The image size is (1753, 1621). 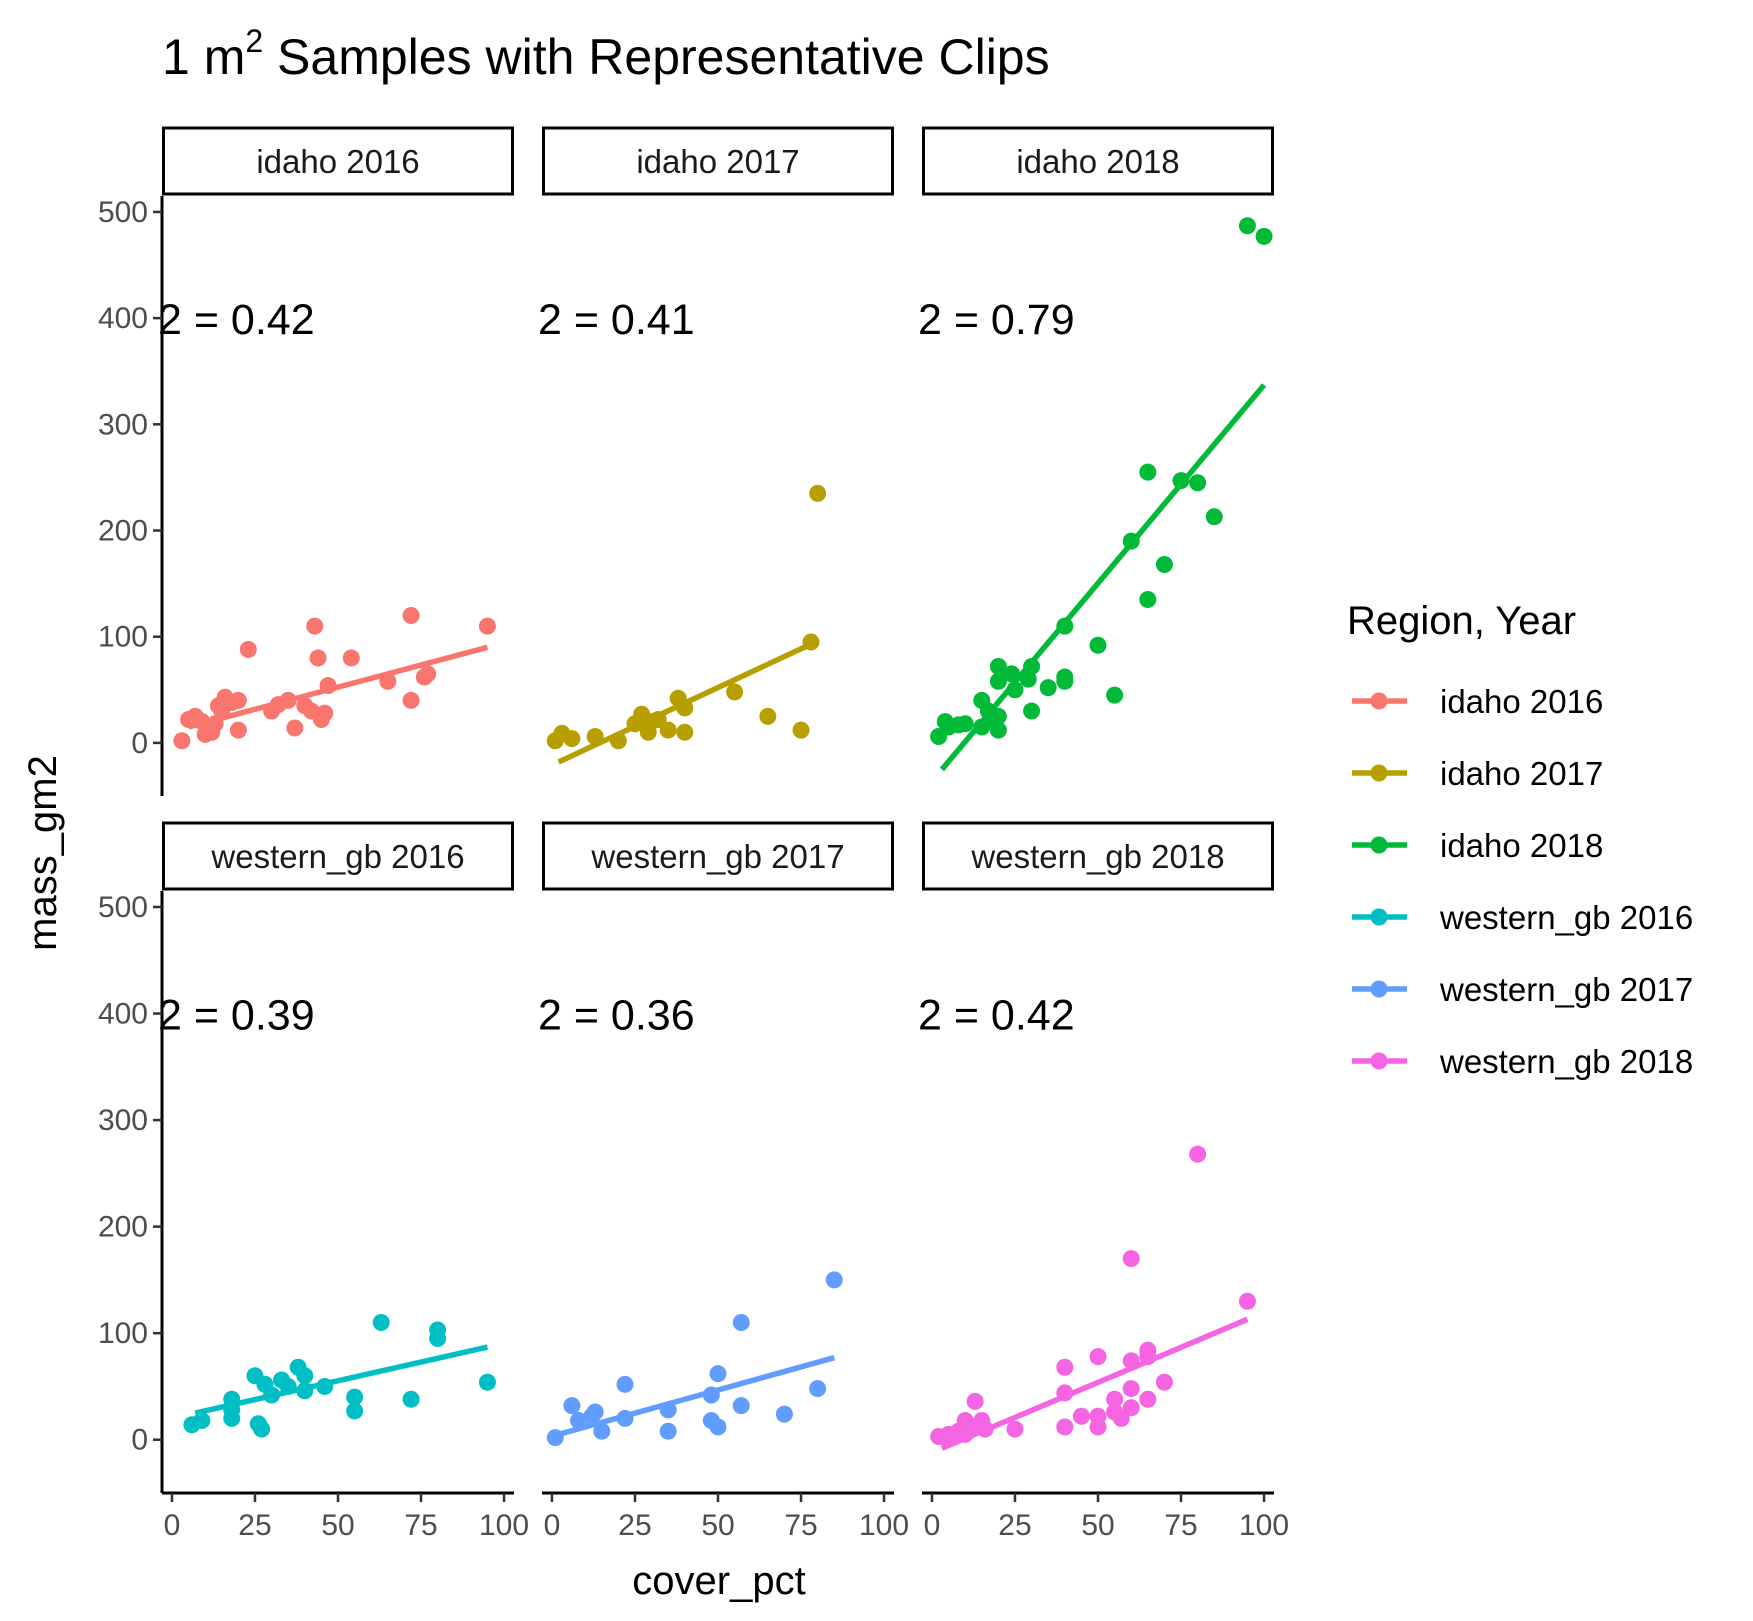 I want to click on r2-annotation: 2 = 0.36, so click(x=616, y=1016).